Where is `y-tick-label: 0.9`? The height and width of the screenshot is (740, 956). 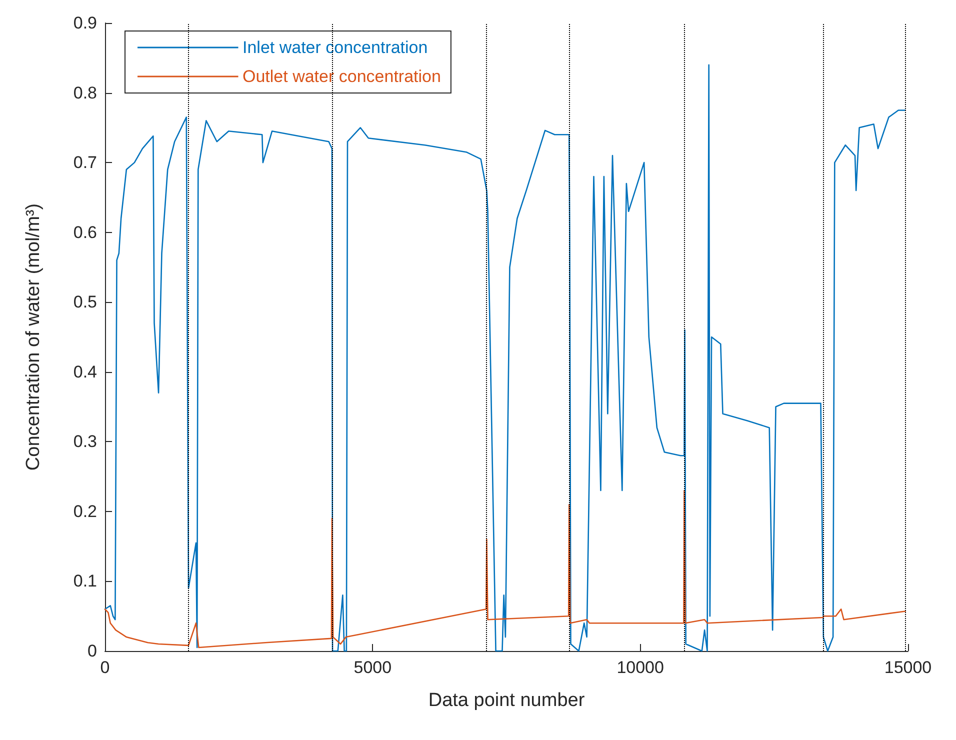
y-tick-label: 0.9 is located at coordinates (85, 23).